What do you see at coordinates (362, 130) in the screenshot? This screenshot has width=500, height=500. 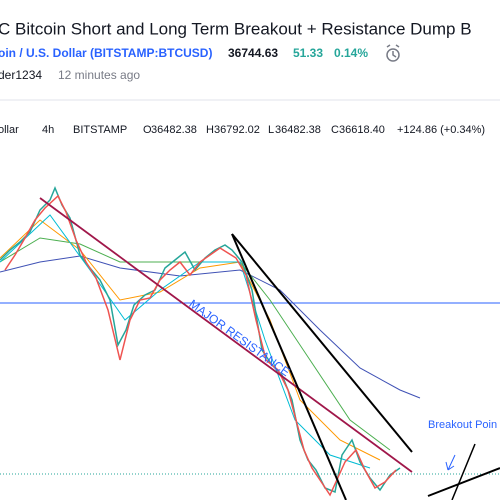 I see `close: 36618.40` at bounding box center [362, 130].